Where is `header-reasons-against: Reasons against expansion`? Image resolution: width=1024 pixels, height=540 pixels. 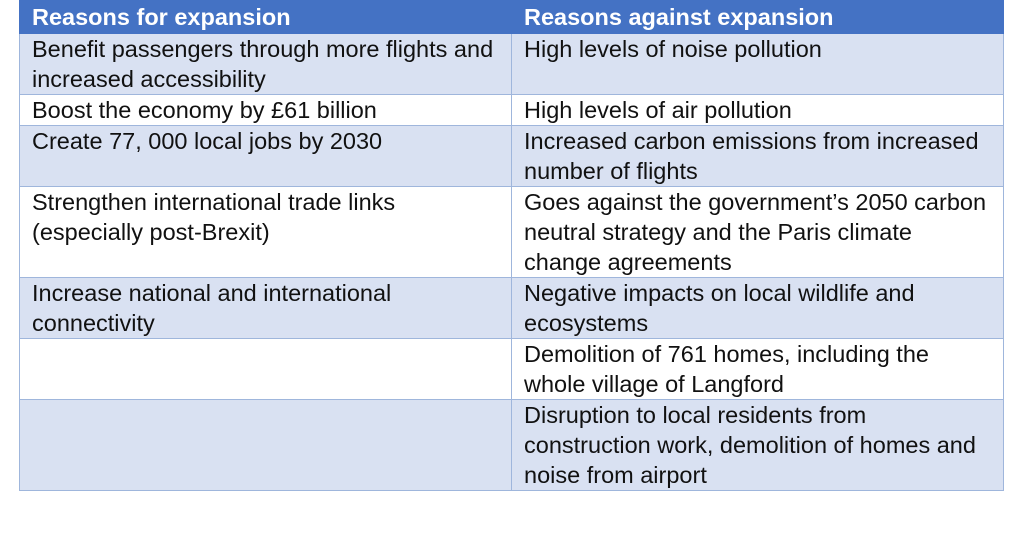 header-reasons-against: Reasons against expansion is located at coordinates (757, 17).